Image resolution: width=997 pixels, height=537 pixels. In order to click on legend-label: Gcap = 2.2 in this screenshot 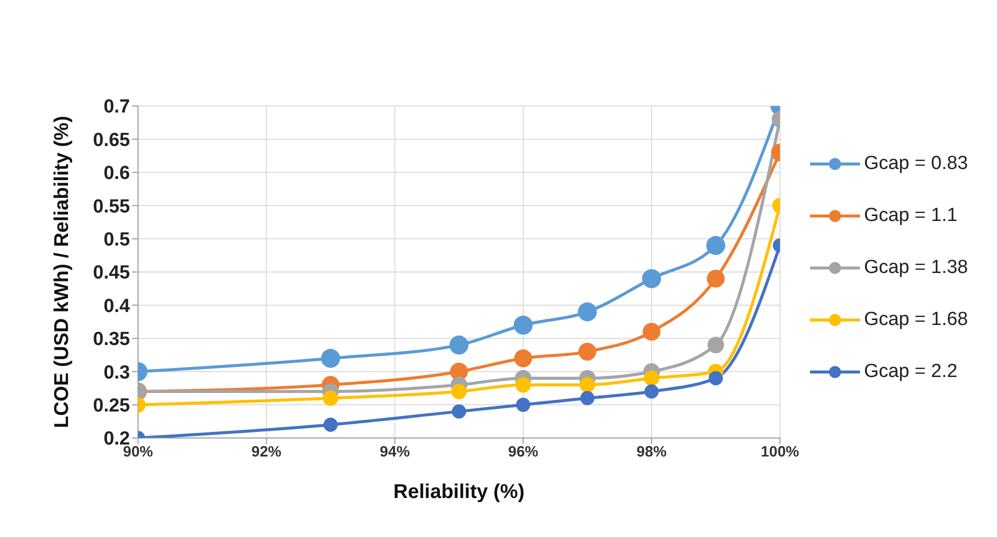, I will do `click(911, 372)`.